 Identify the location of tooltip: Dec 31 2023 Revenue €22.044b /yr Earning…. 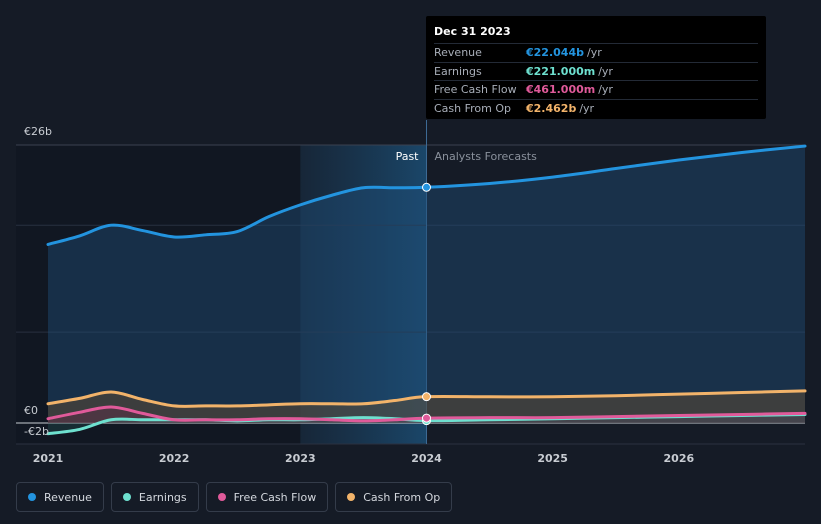
(596, 67).